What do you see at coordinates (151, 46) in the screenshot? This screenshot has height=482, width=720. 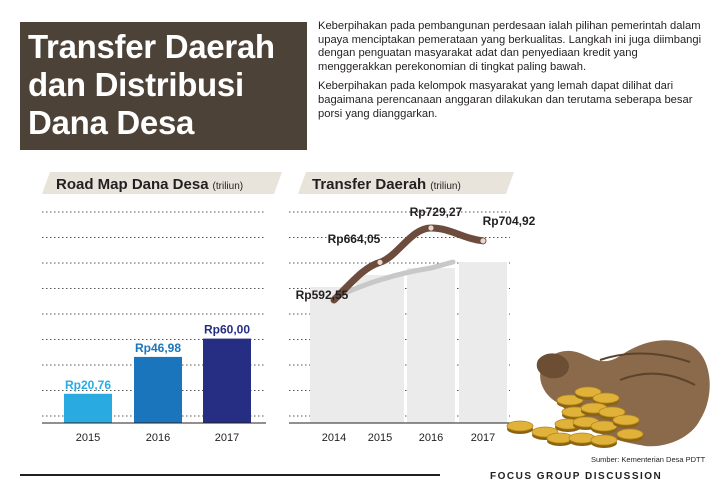 I see `title-line: Transfer Daerah` at bounding box center [151, 46].